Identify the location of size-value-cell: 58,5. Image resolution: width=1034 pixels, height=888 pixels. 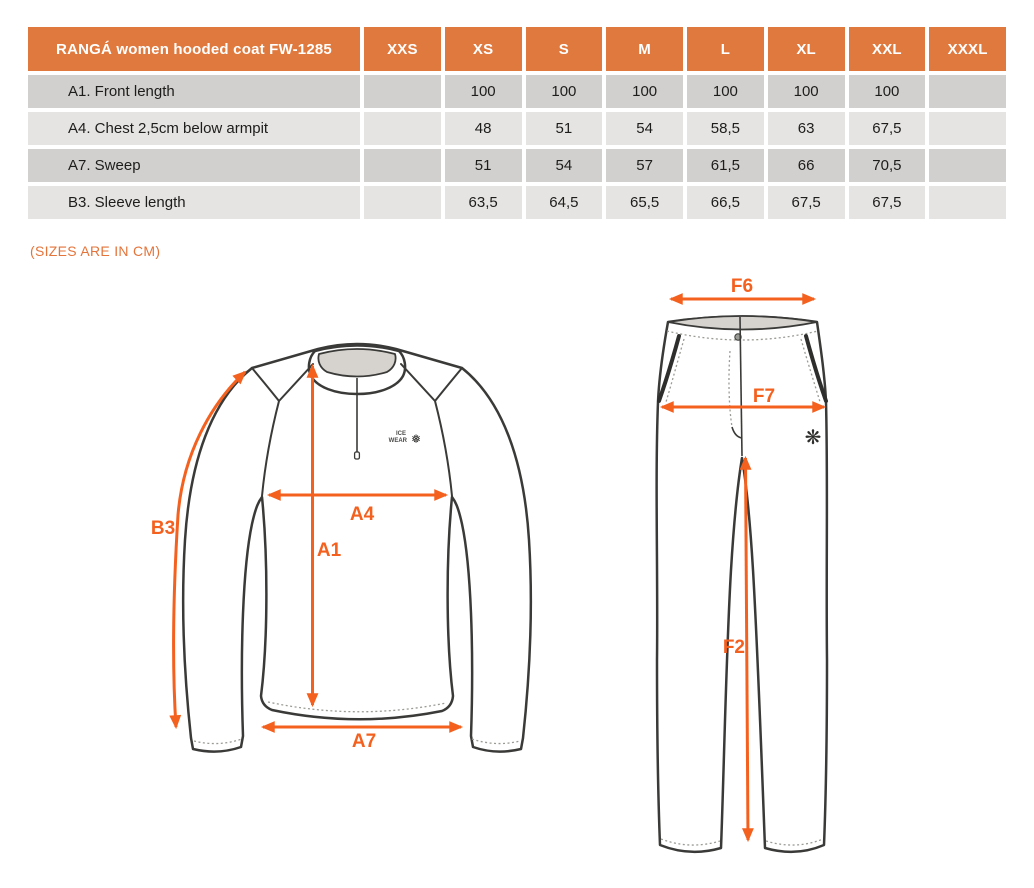
(725, 128).